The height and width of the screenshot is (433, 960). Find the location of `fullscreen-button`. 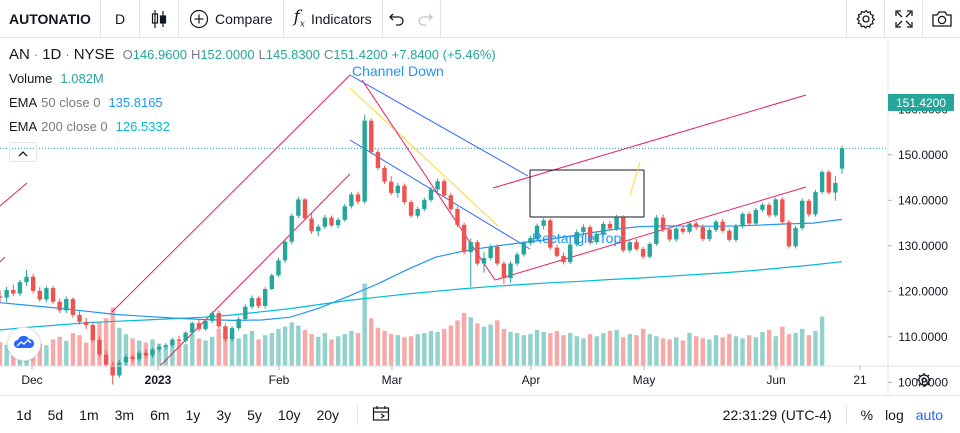

fullscreen-button is located at coordinates (903, 19).